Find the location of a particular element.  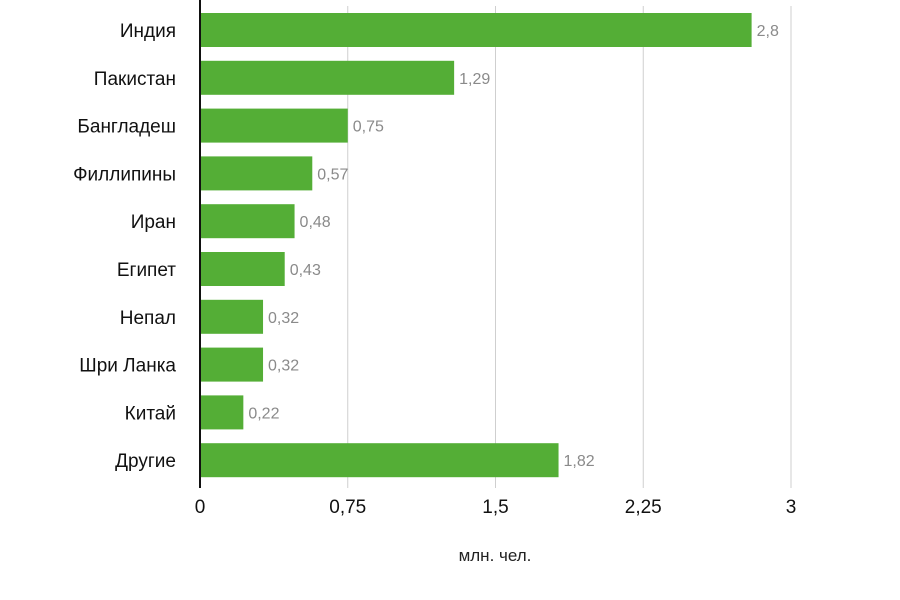

value-label: 0,22 is located at coordinates (263, 413).